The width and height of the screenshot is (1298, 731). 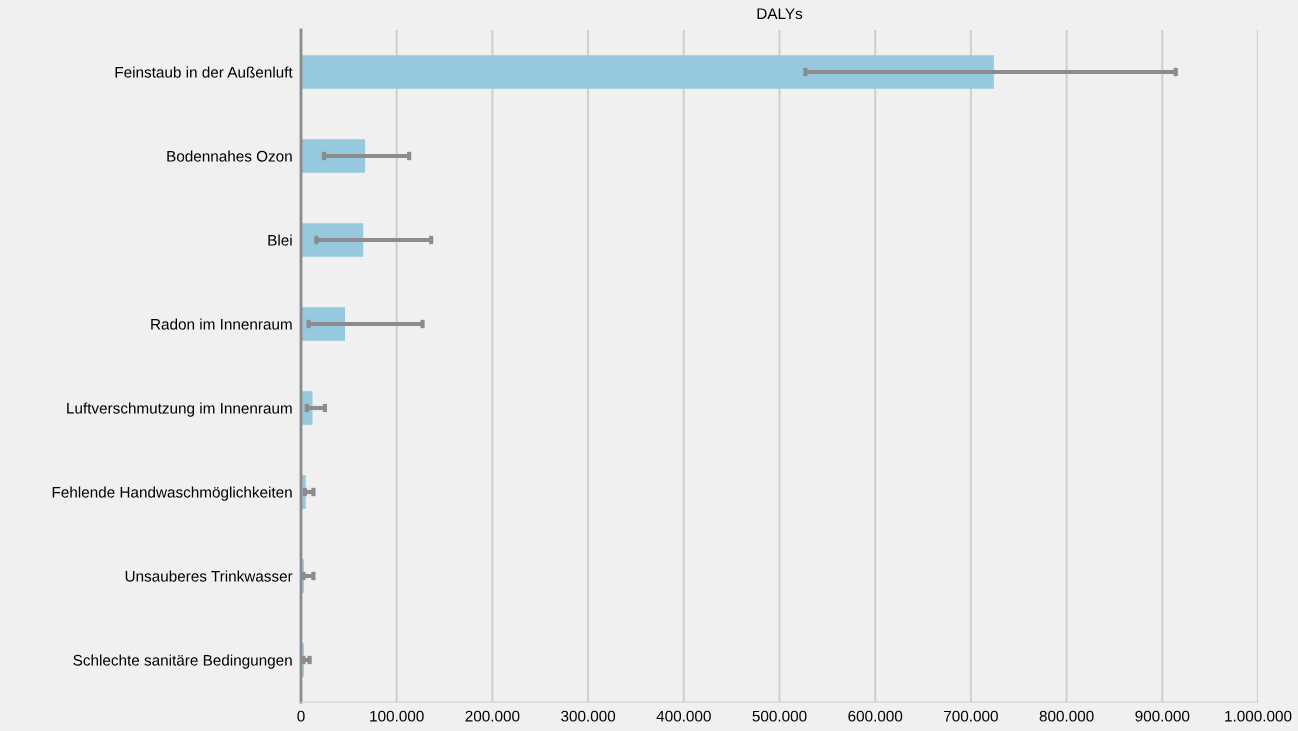 What do you see at coordinates (647, 72) in the screenshot?
I see `bar` at bounding box center [647, 72].